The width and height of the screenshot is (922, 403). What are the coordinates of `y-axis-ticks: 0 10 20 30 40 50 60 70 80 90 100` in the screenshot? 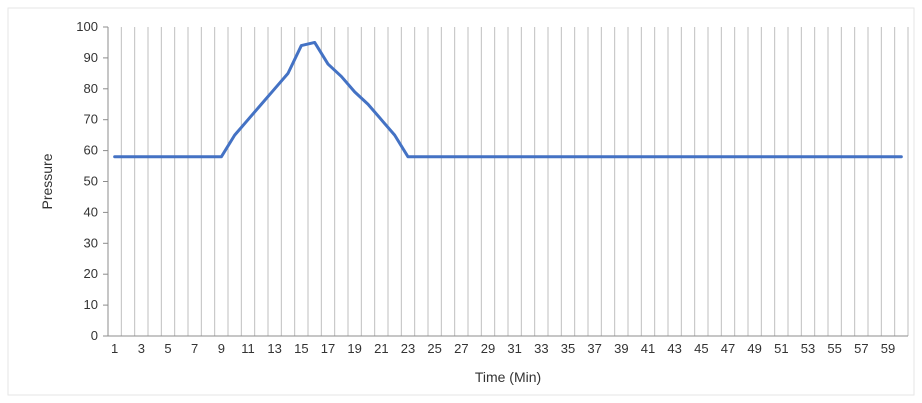 It's located at (92, 181).